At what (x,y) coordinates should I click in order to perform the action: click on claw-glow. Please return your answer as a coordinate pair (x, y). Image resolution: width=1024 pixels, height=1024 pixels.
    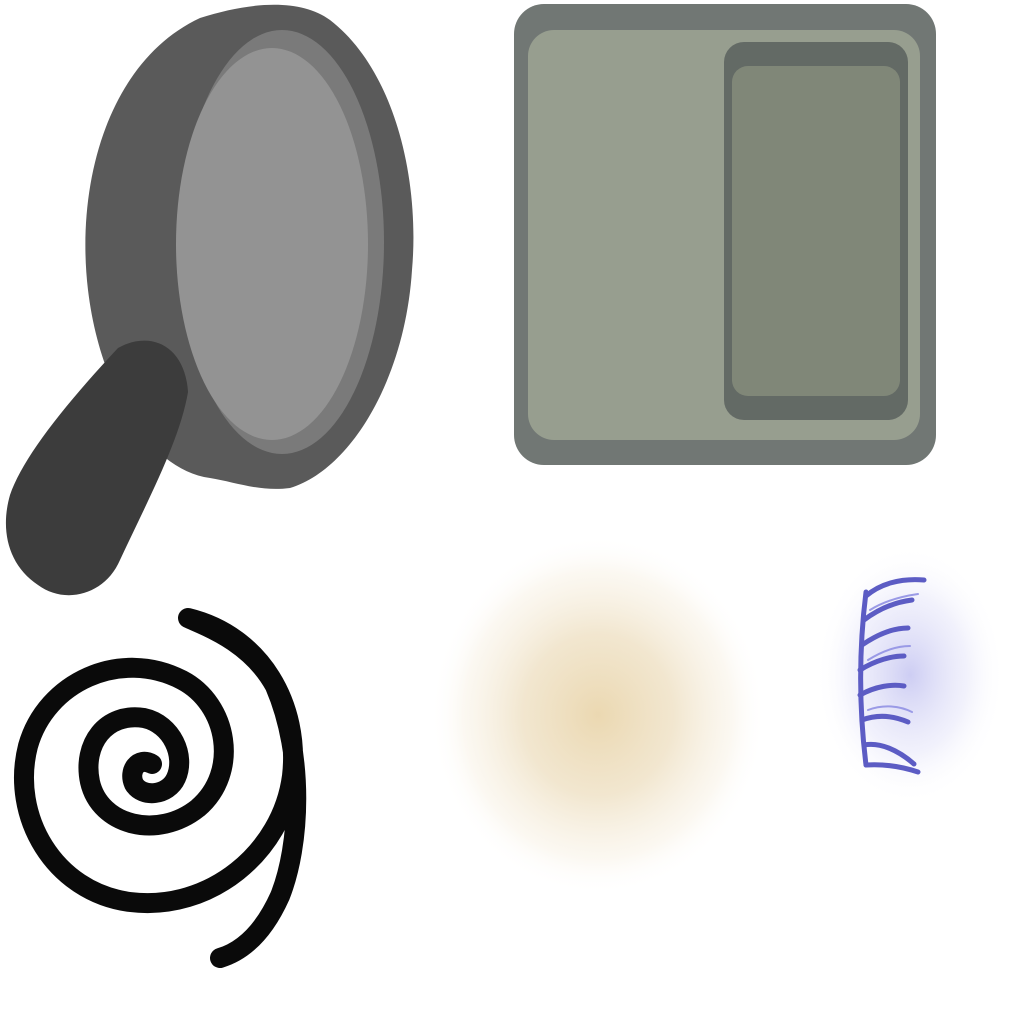
    Looking at the image, I should click on (910, 675).